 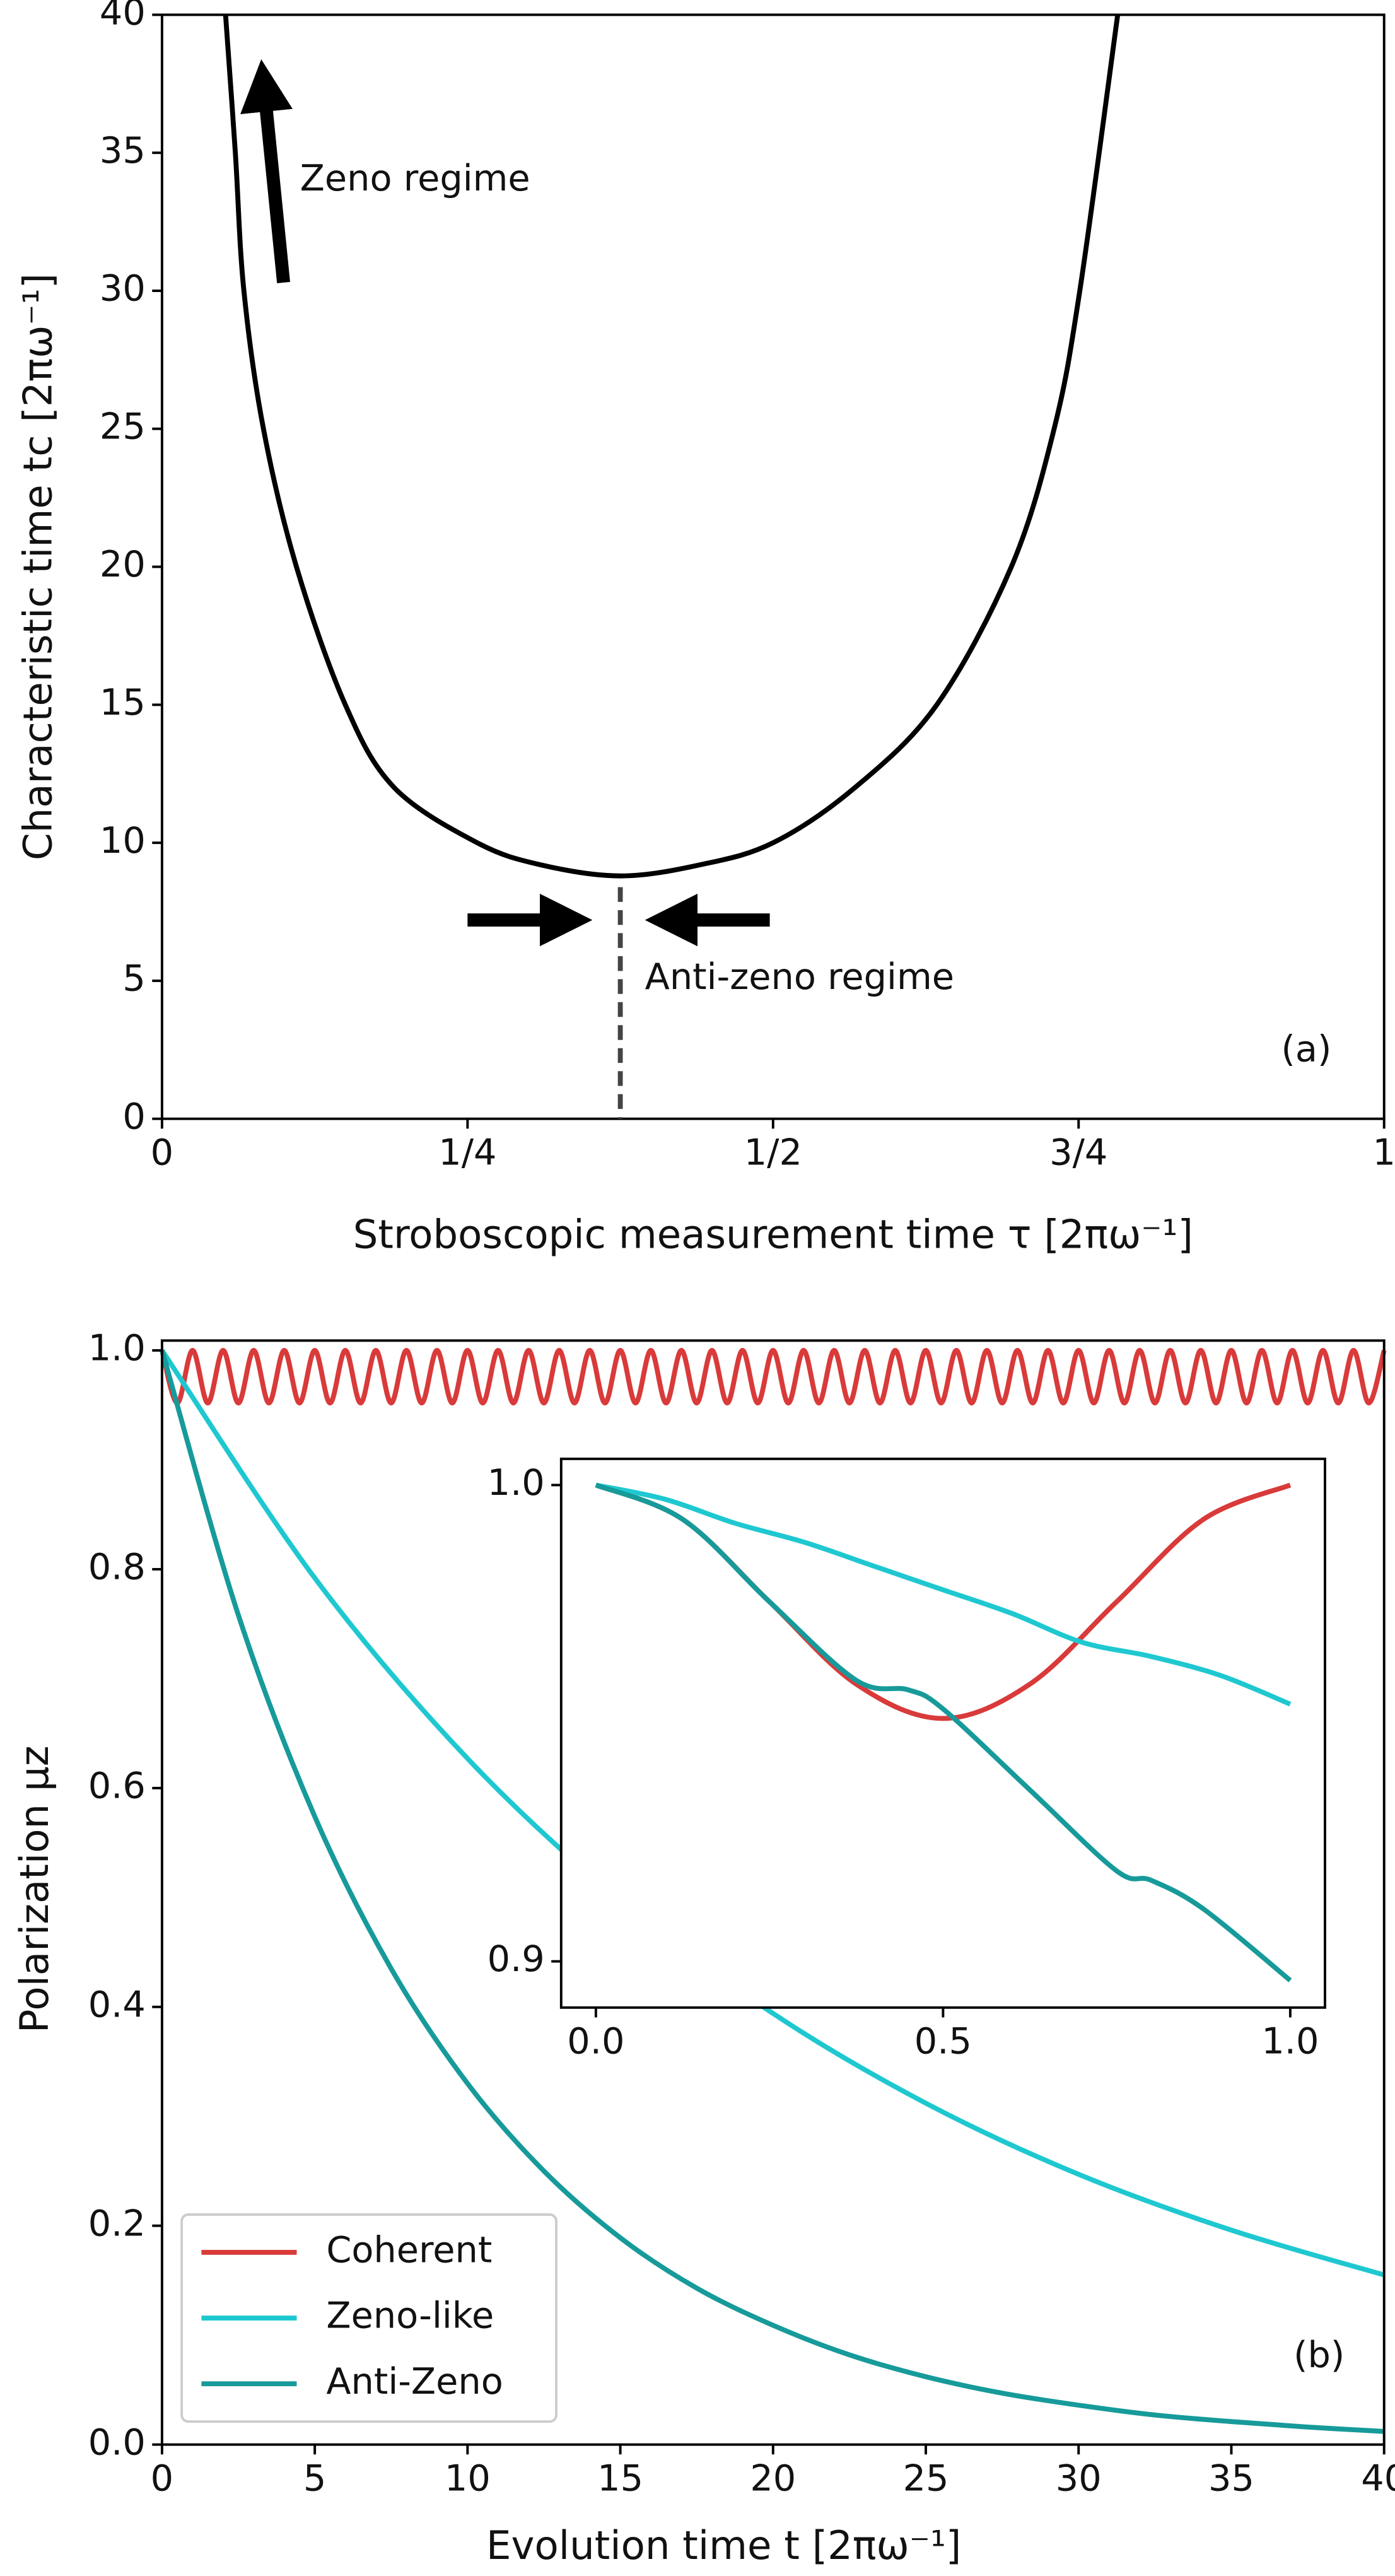 I want to click on y-tick-label: 20, so click(x=123, y=564).